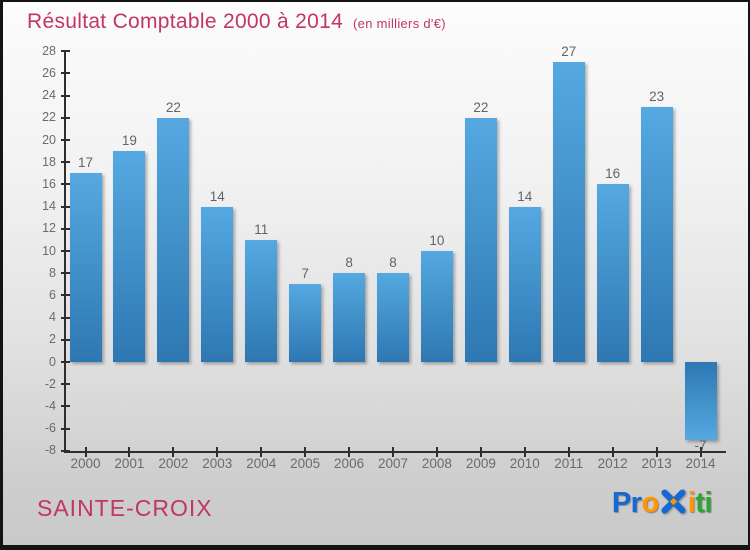 The height and width of the screenshot is (550, 750). I want to click on y-axis-label-0: 0, so click(52, 361).